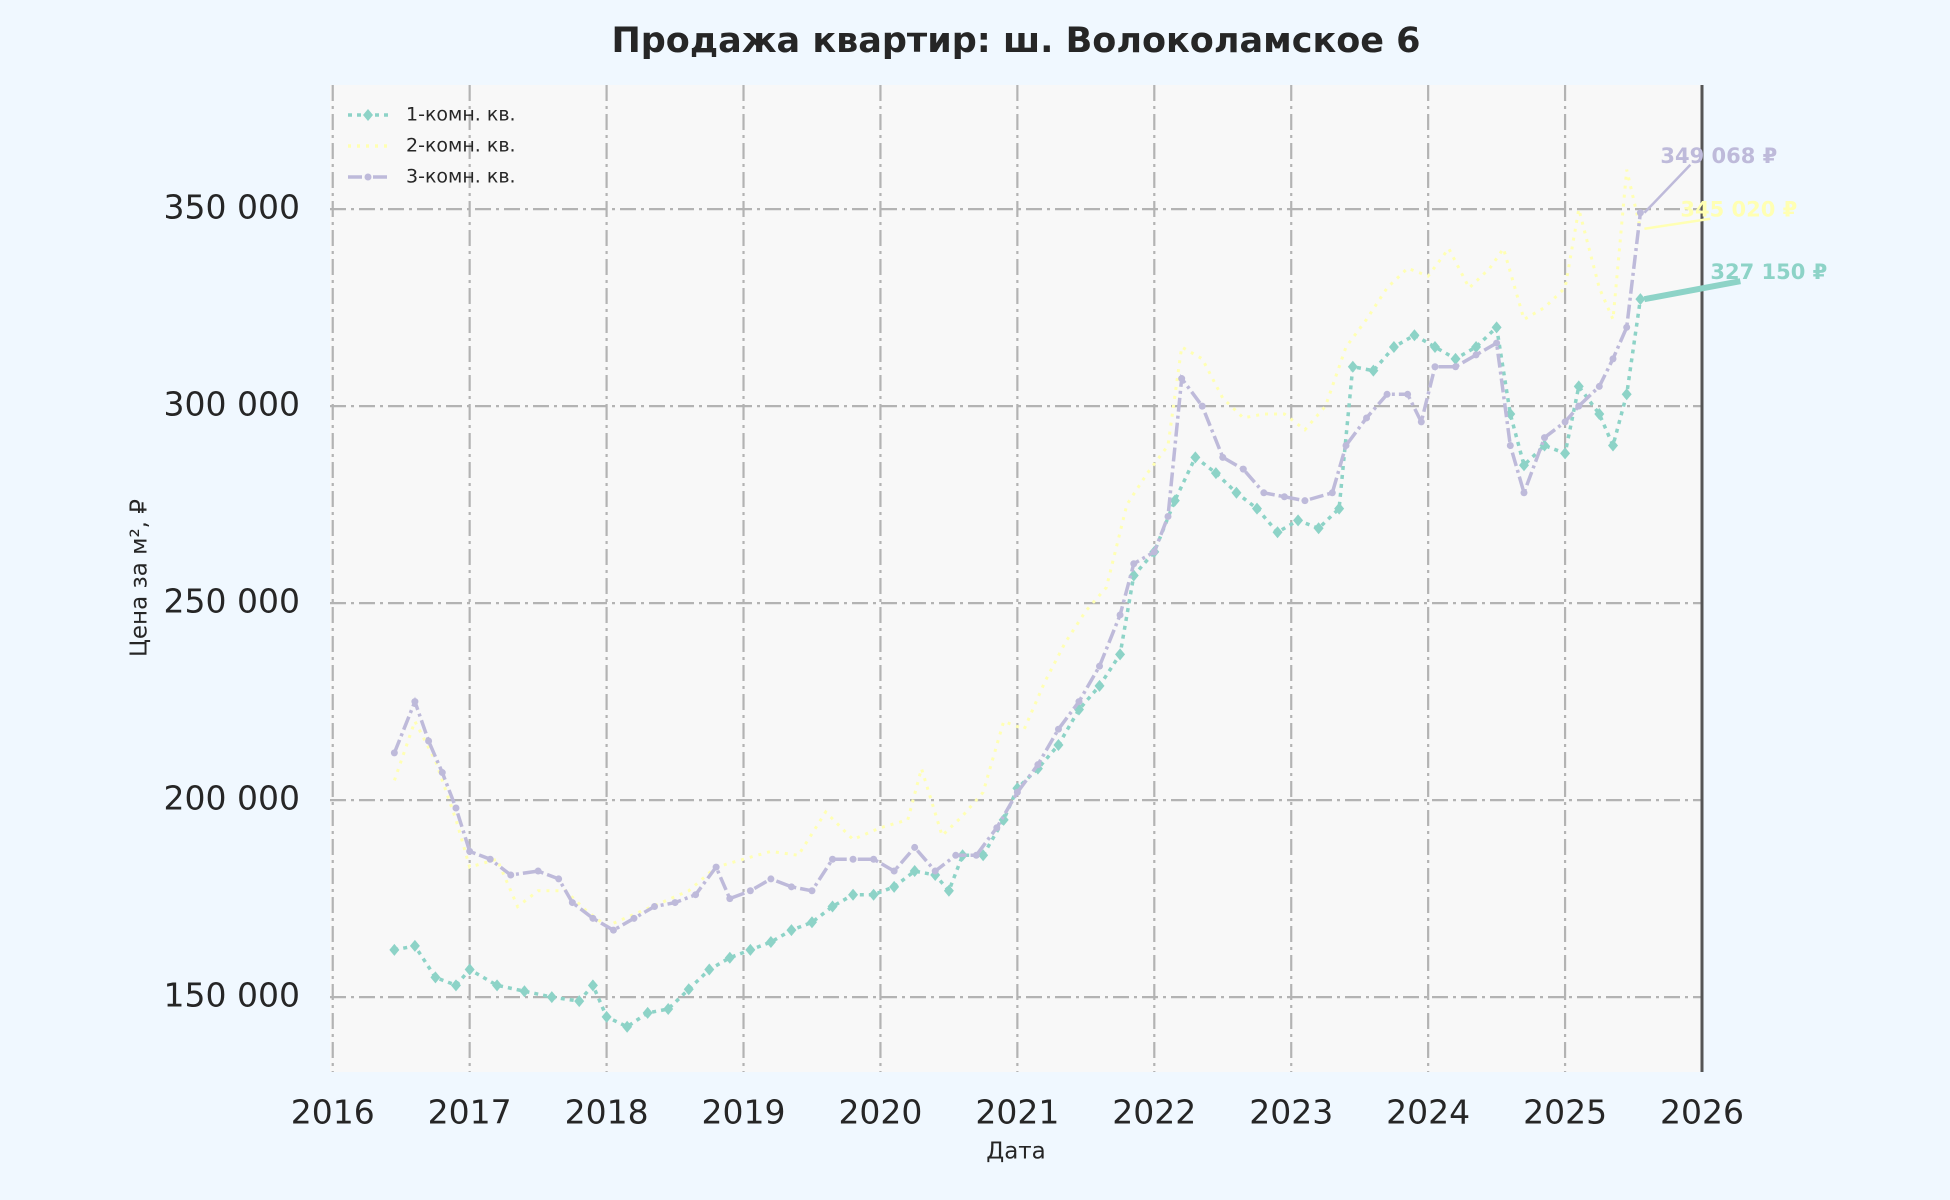  Describe the element at coordinates (232, 404) in the screenshot. I see `y-tick-label: 300 000` at that location.